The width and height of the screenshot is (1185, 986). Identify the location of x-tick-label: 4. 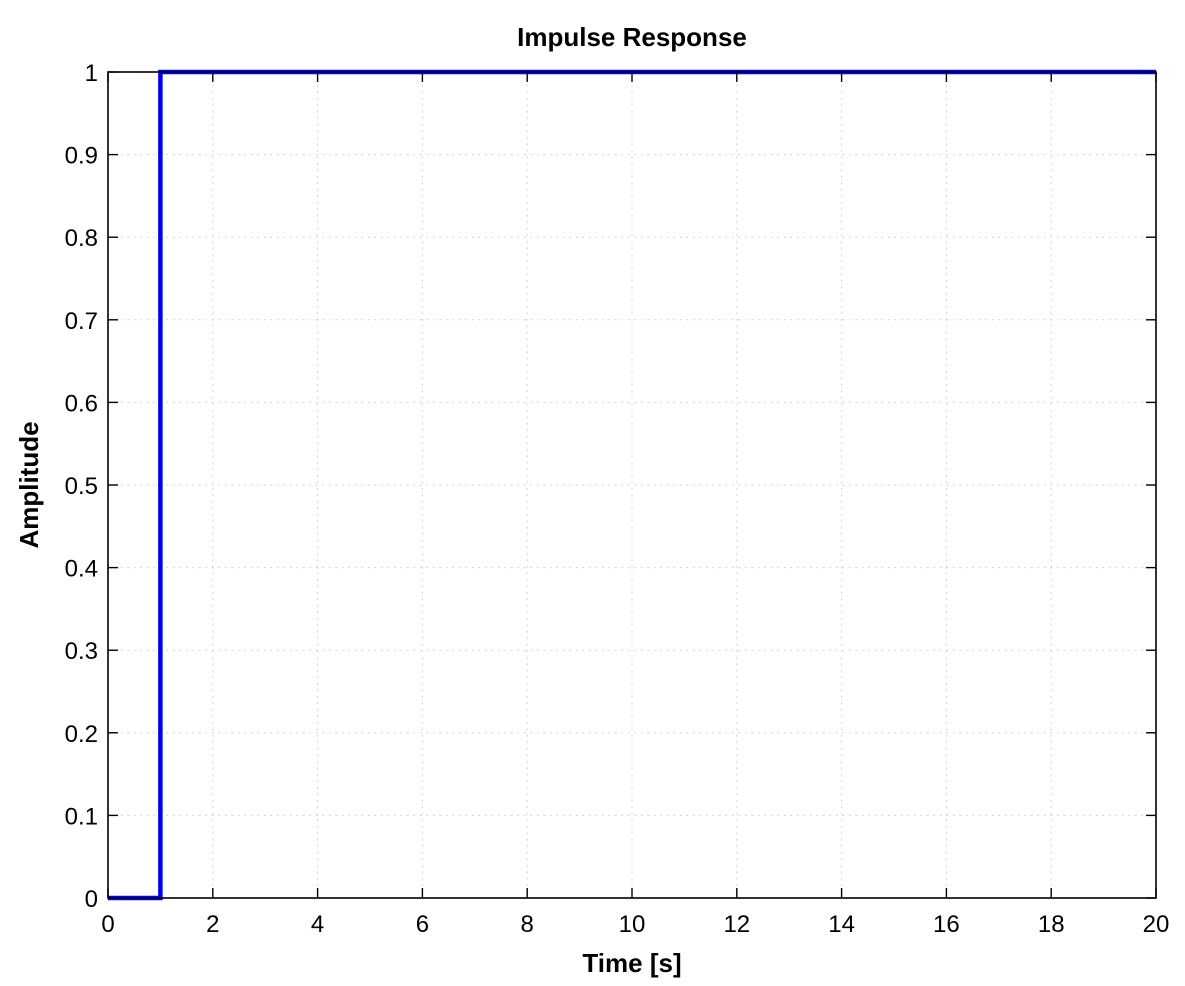
(317, 924).